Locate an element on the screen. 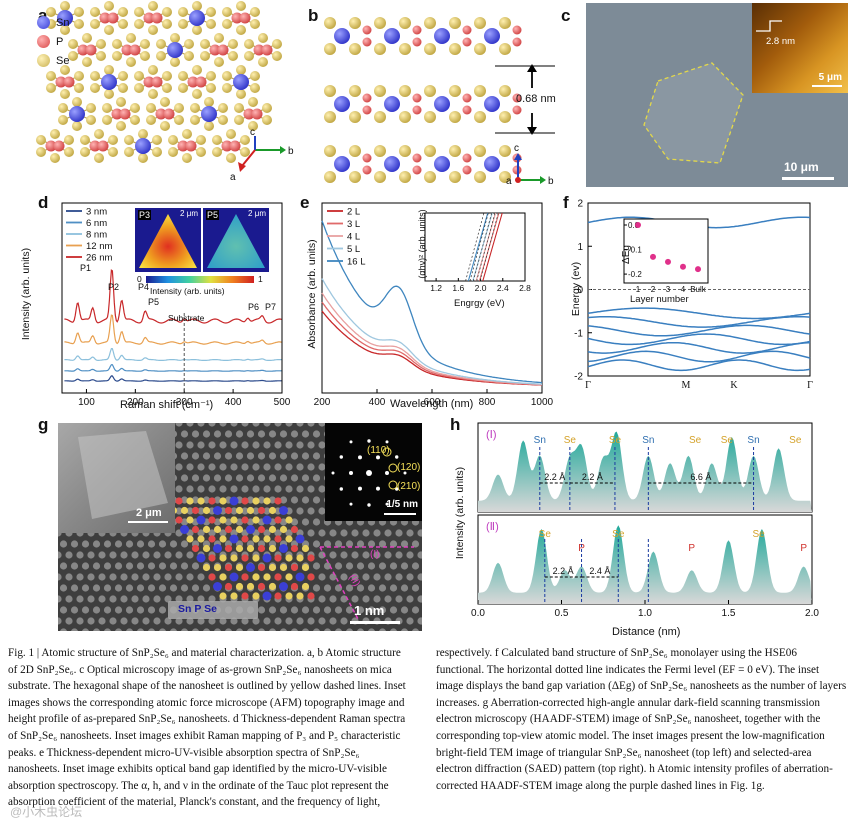 This screenshot has height=824, width=855. sn-atom is located at coordinates (442, 164).